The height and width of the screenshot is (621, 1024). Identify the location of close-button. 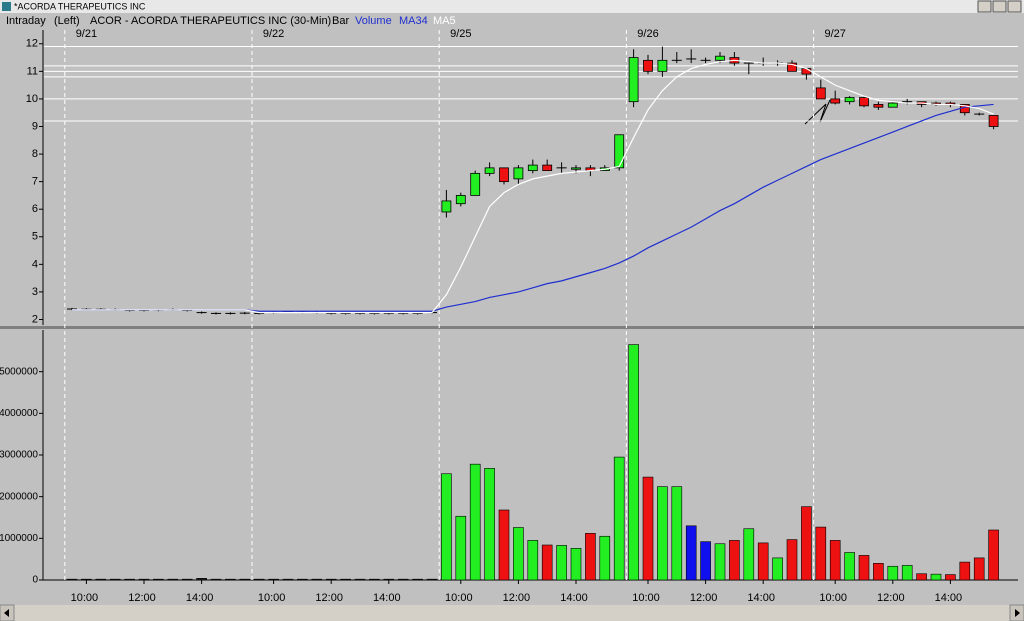
(1014, 6).